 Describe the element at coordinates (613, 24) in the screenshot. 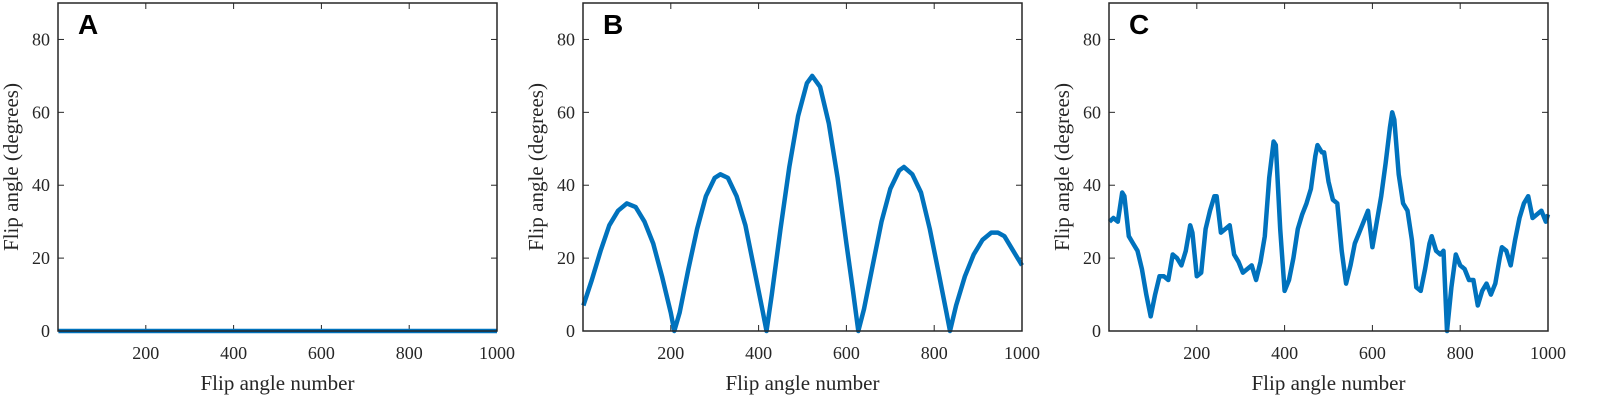

I see `panel-label: B` at that location.